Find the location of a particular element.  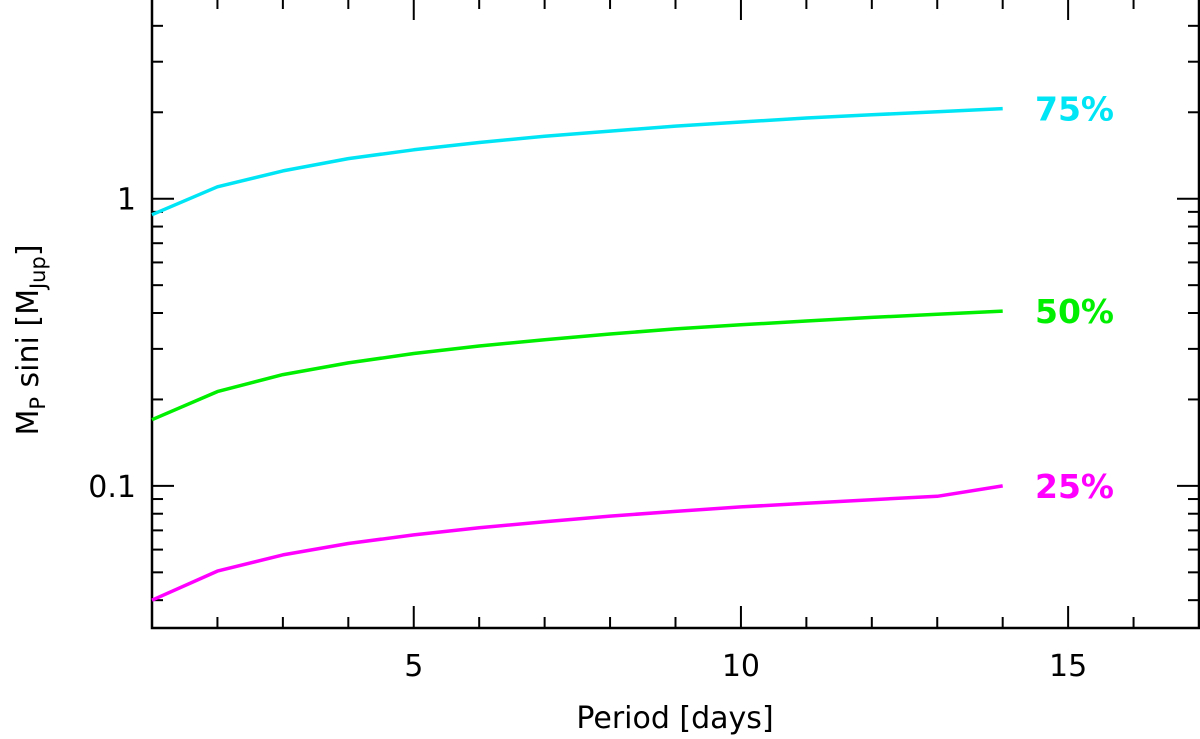

y-tick-label: 1 is located at coordinates (126, 200).